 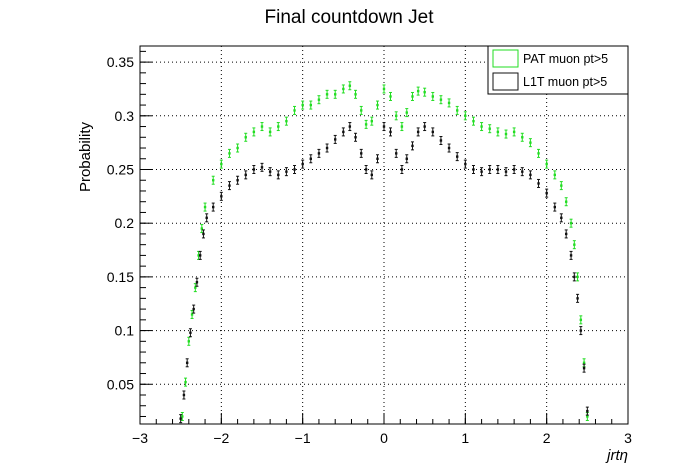 What do you see at coordinates (120, 169) in the screenshot?
I see `y-tick-label: 0.25` at bounding box center [120, 169].